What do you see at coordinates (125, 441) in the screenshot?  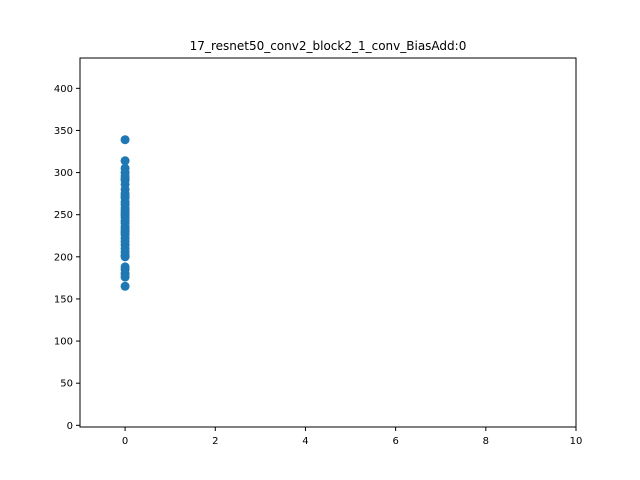 I see `x-tick-label: 0` at bounding box center [125, 441].